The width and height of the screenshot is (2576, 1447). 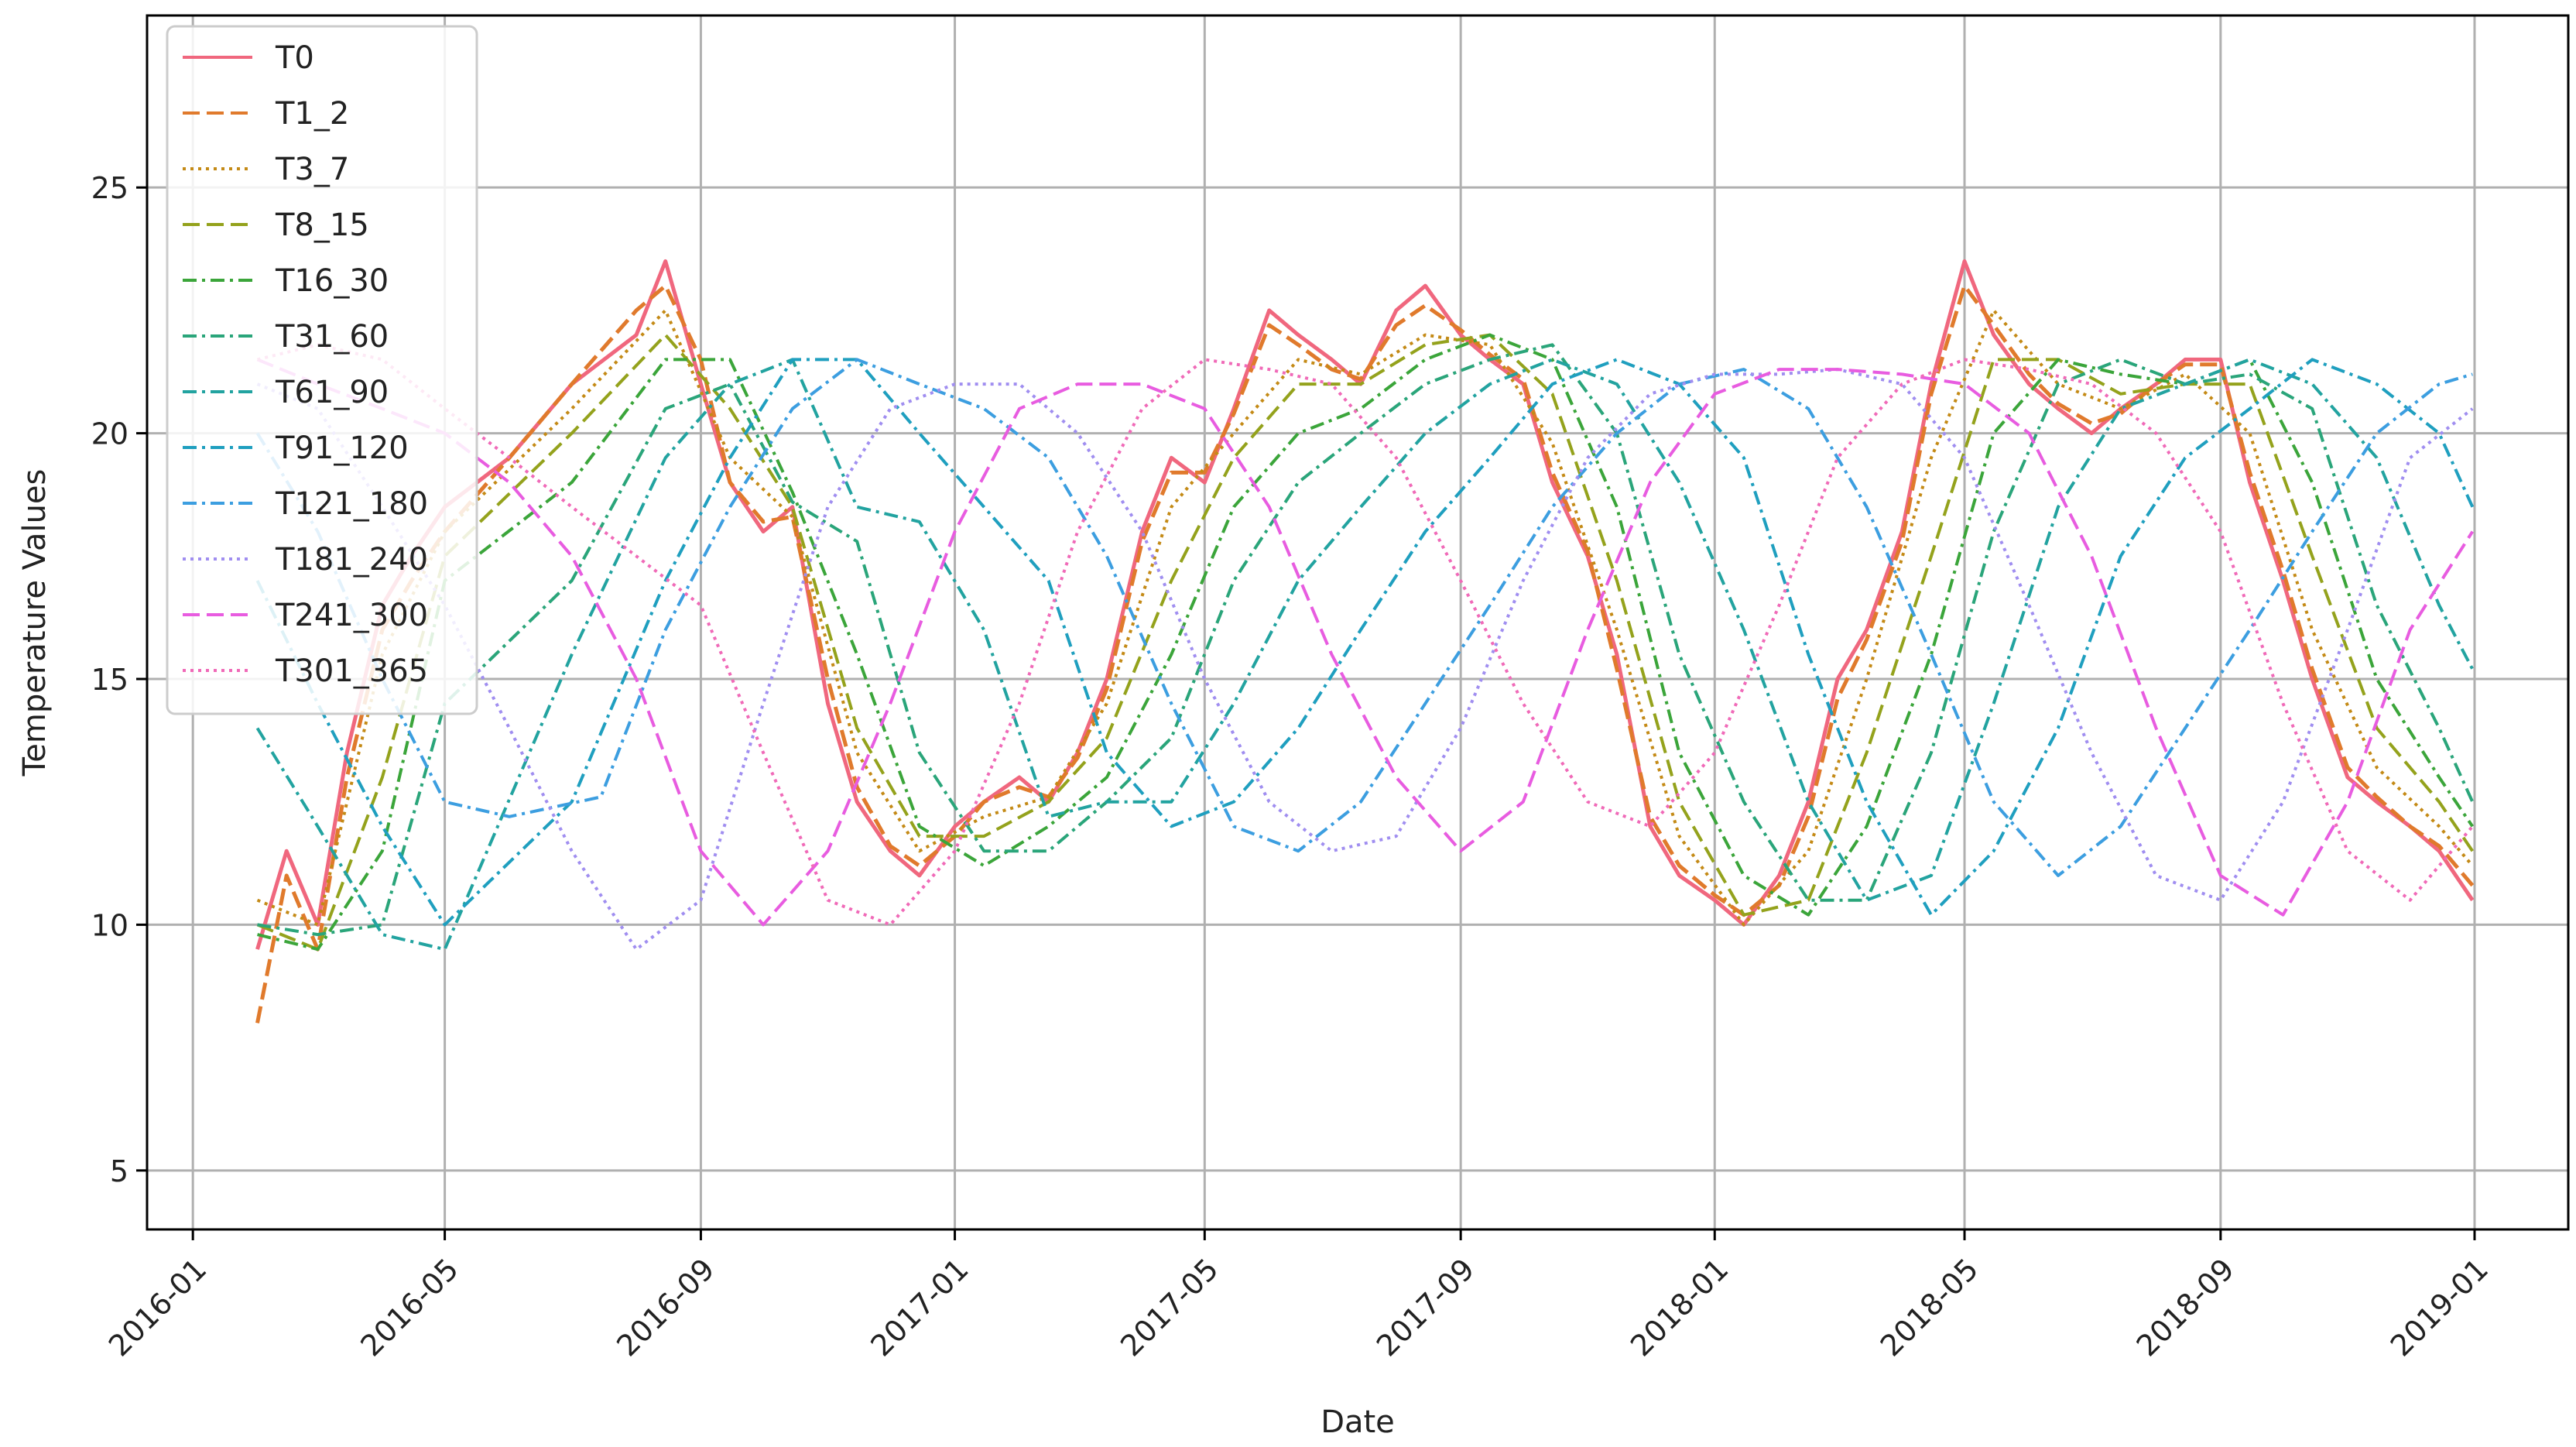 What do you see at coordinates (332, 337) in the screenshot?
I see `legend-label: T31_60` at bounding box center [332, 337].